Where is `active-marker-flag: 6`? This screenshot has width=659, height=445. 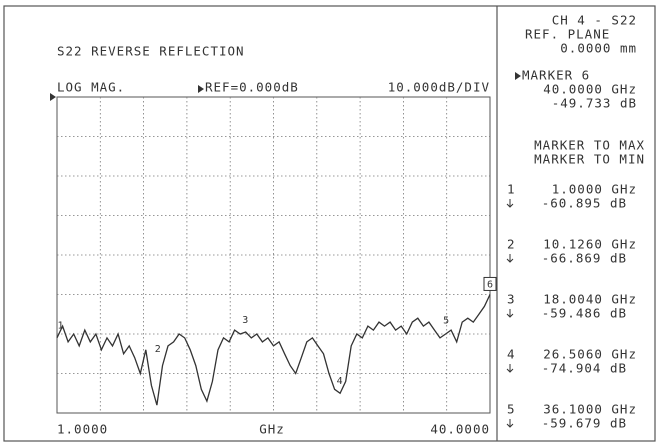
active-marker-flag: 6 is located at coordinates (490, 284).